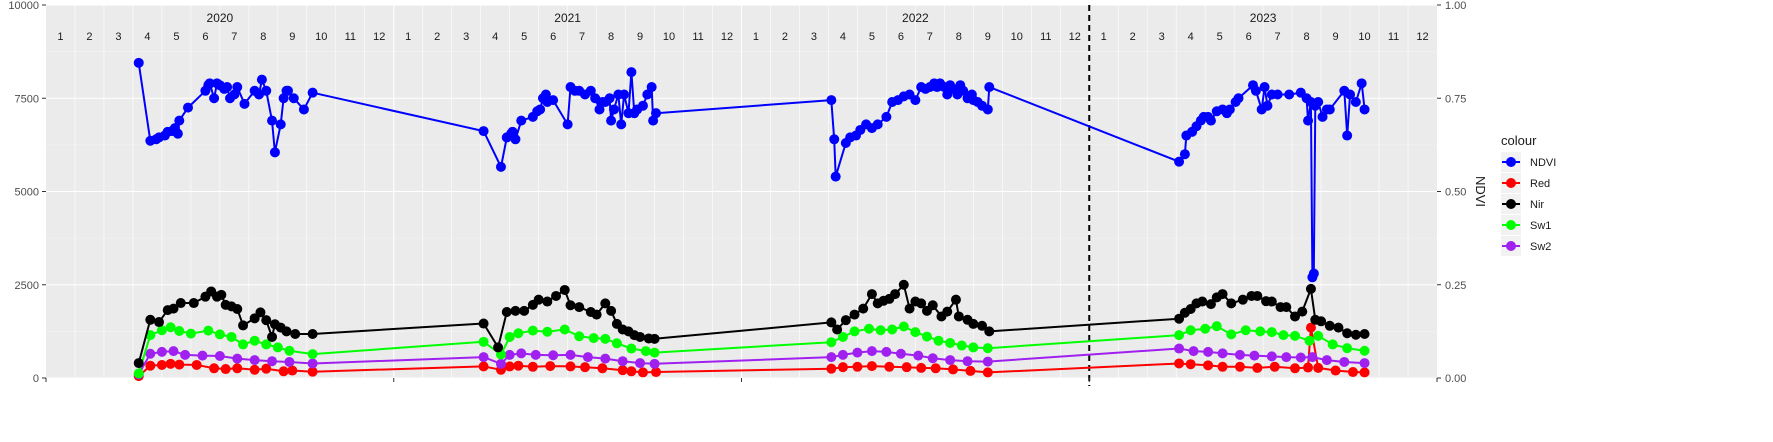  What do you see at coordinates (915, 18) in the screenshot?
I see `year-label-2022: 2022` at bounding box center [915, 18].